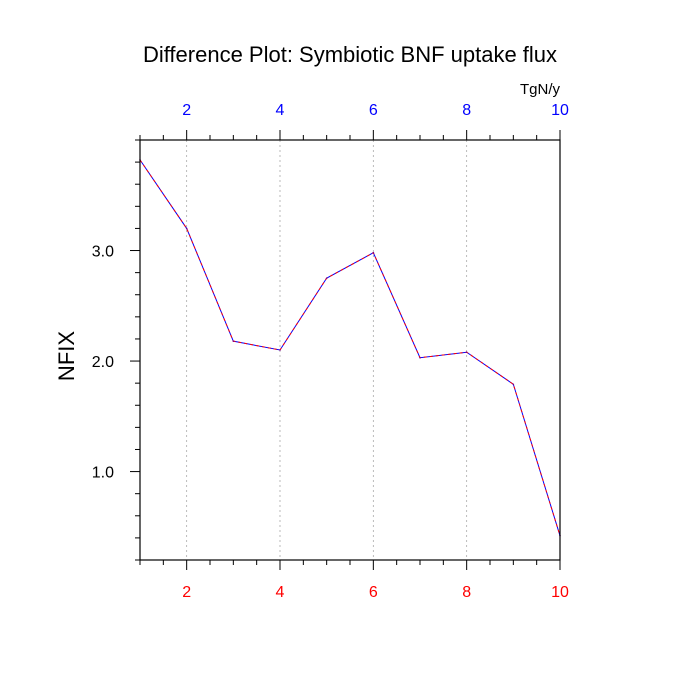 This screenshot has width=700, height=700. Describe the element at coordinates (66, 356) in the screenshot. I see `y-axis-label: NFIX` at that location.